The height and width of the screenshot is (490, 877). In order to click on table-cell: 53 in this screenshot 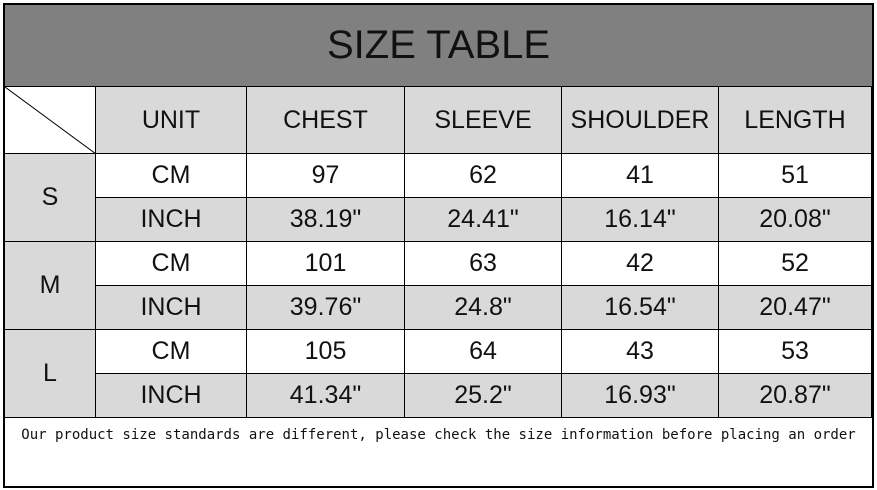, I will do `click(795, 352)`.